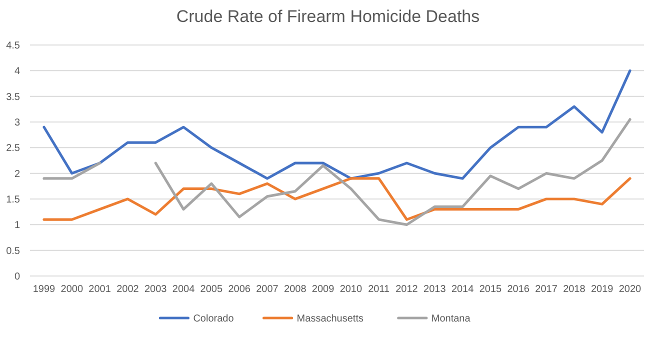  What do you see at coordinates (13, 46) in the screenshot?
I see `y-tick-label: 4.5` at bounding box center [13, 46].